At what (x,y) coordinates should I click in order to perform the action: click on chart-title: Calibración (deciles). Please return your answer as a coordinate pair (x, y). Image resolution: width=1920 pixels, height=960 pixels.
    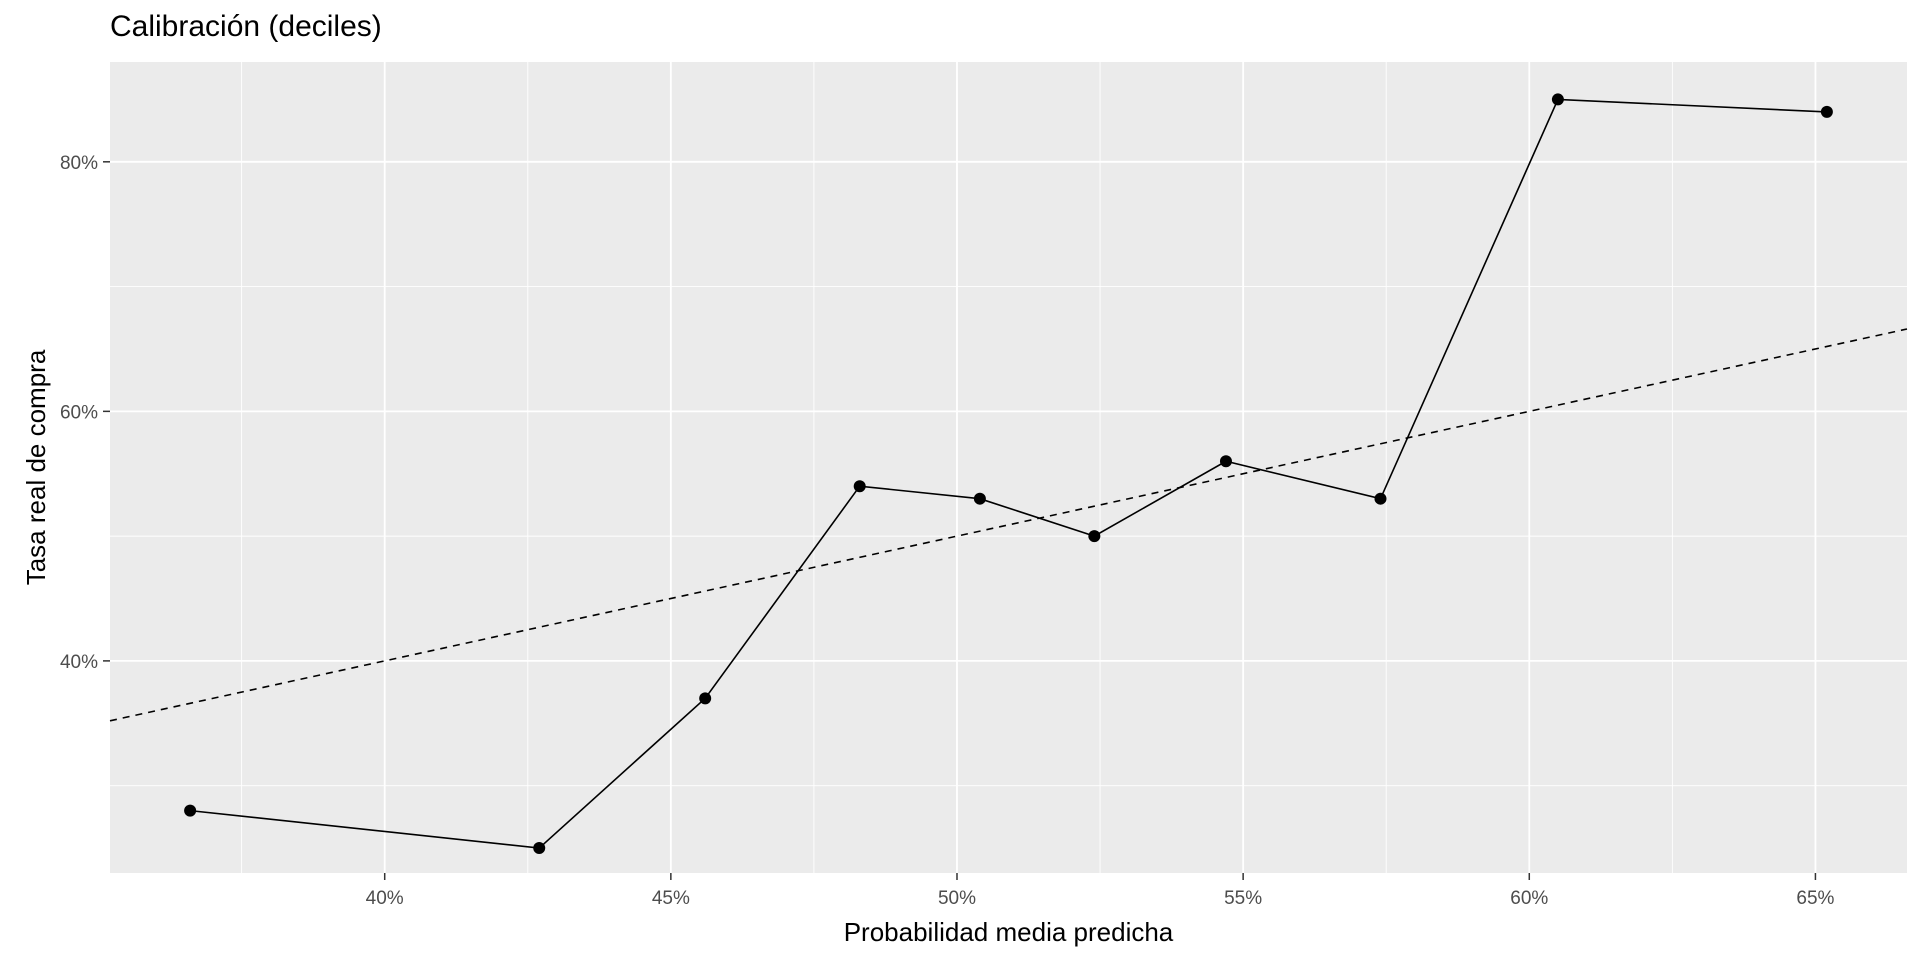
    Looking at the image, I should click on (246, 26).